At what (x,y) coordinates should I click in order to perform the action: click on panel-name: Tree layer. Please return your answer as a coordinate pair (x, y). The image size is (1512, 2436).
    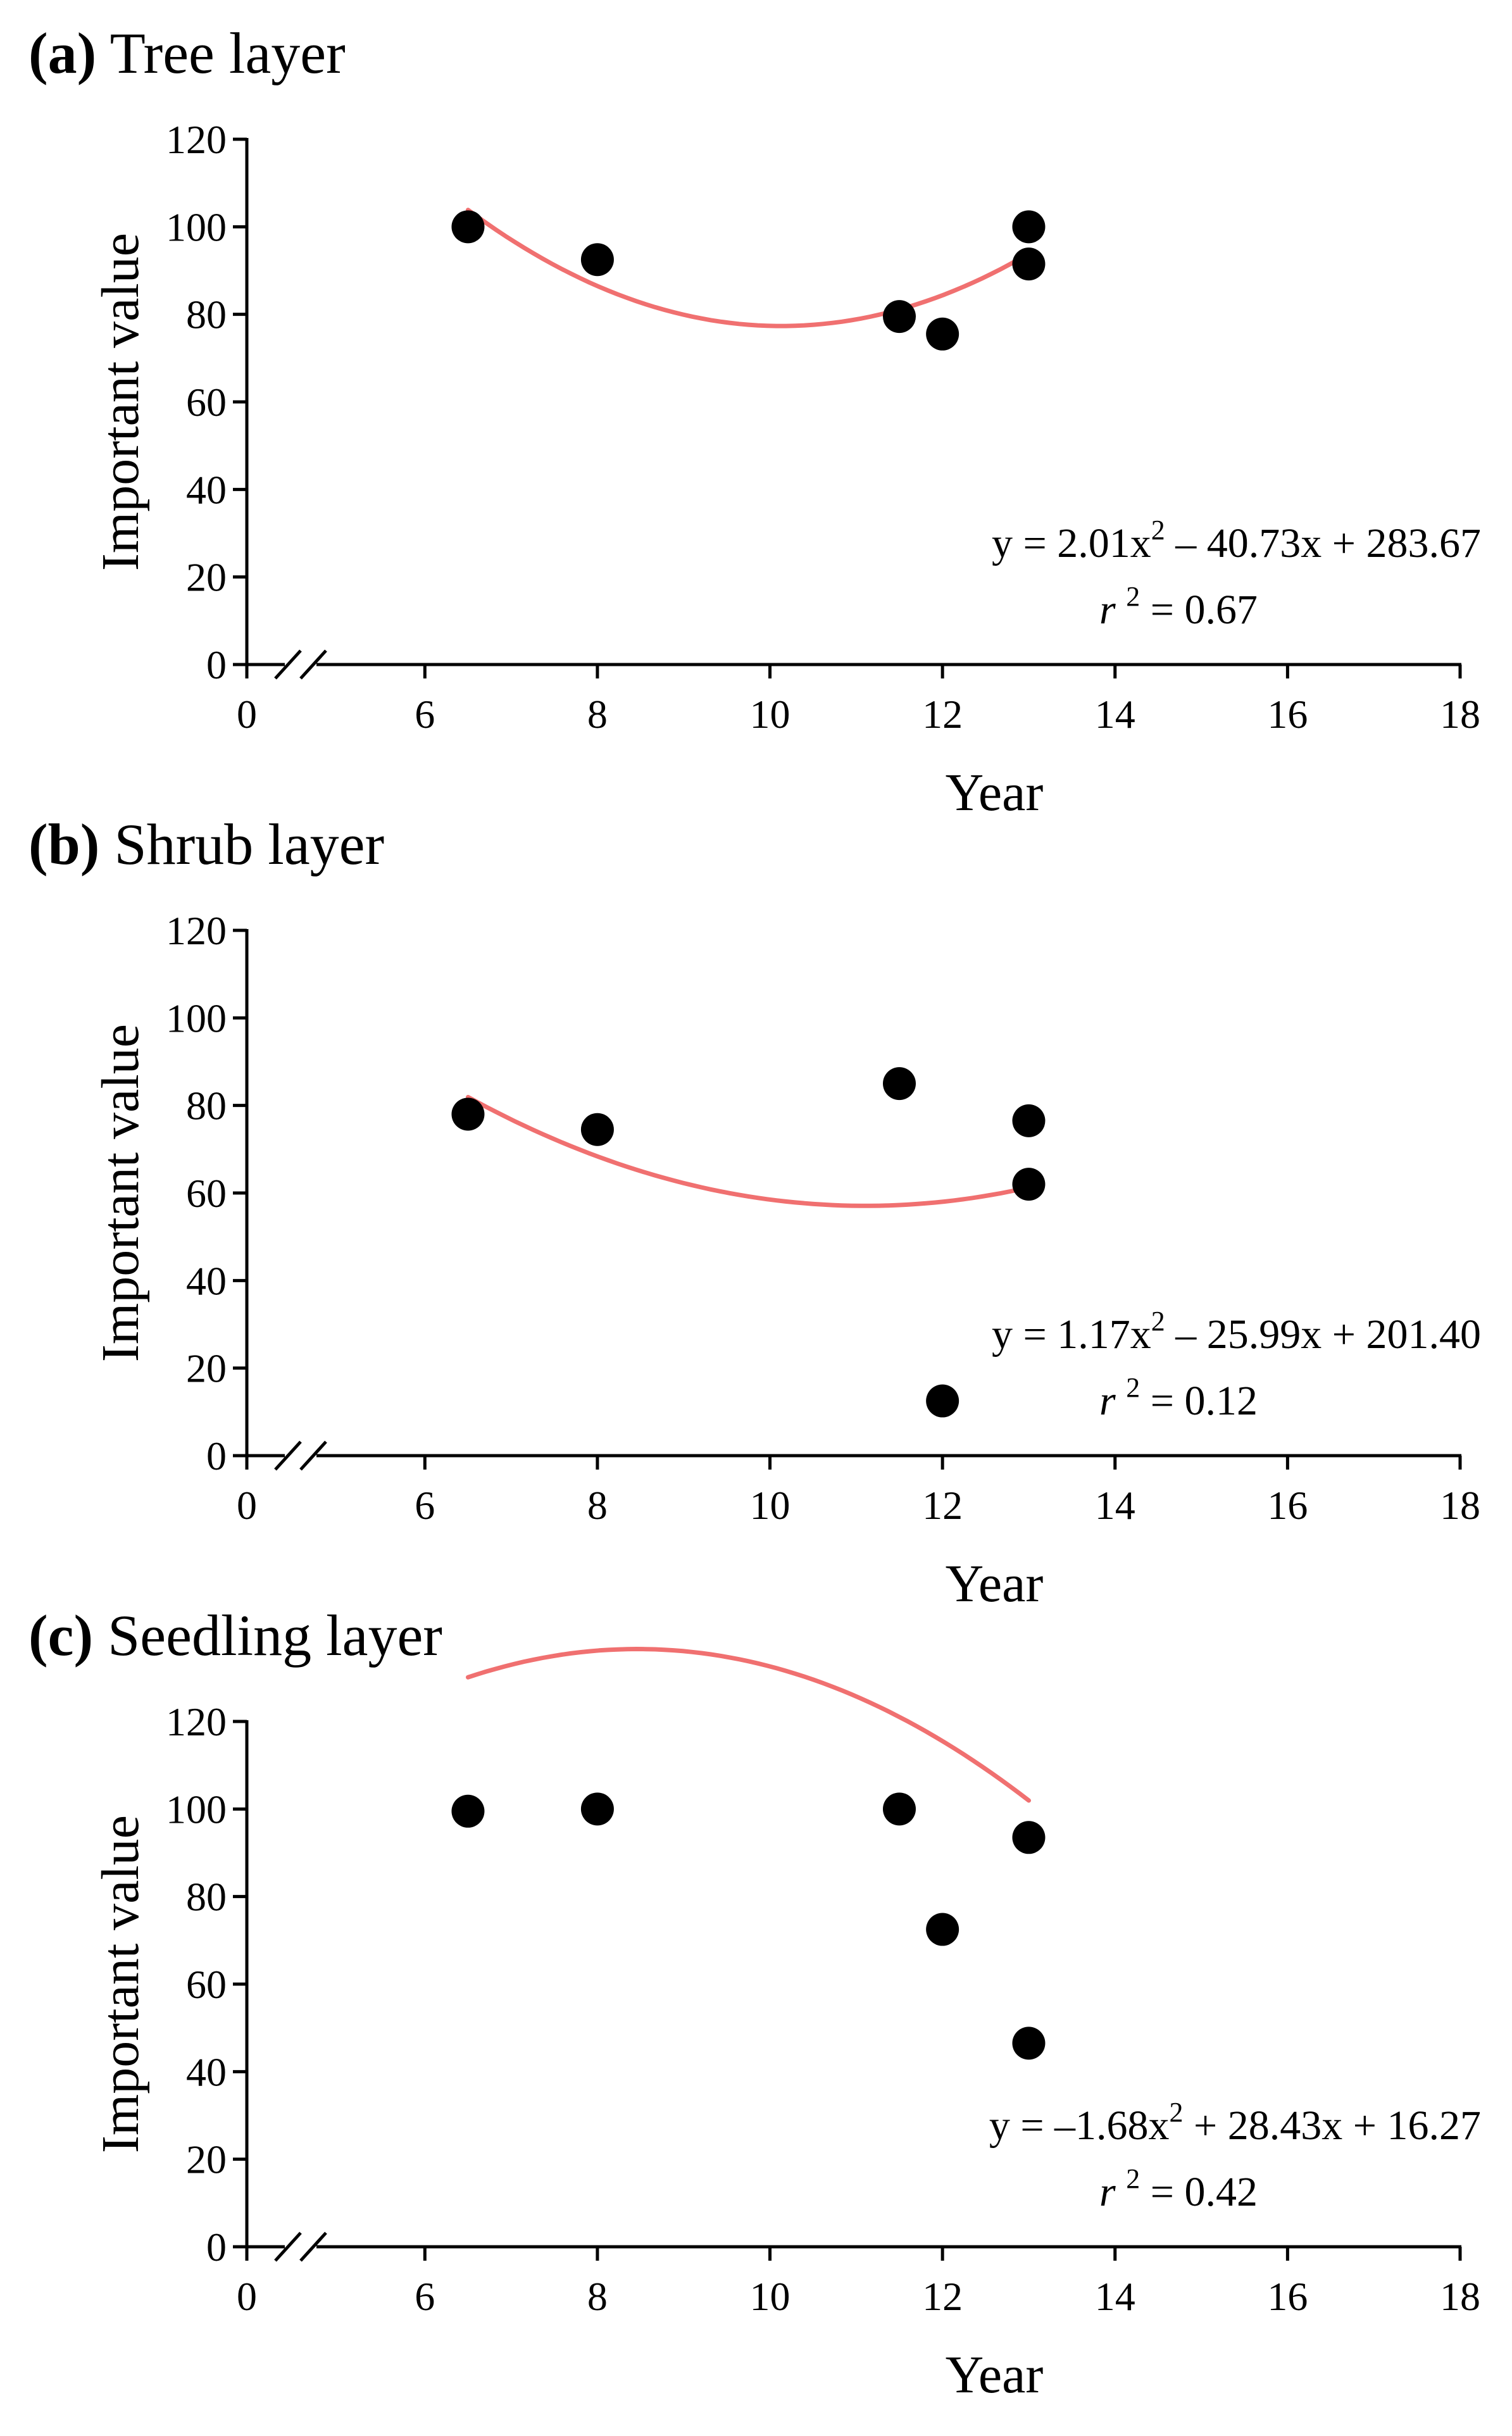
    Looking at the image, I should click on (221, 53).